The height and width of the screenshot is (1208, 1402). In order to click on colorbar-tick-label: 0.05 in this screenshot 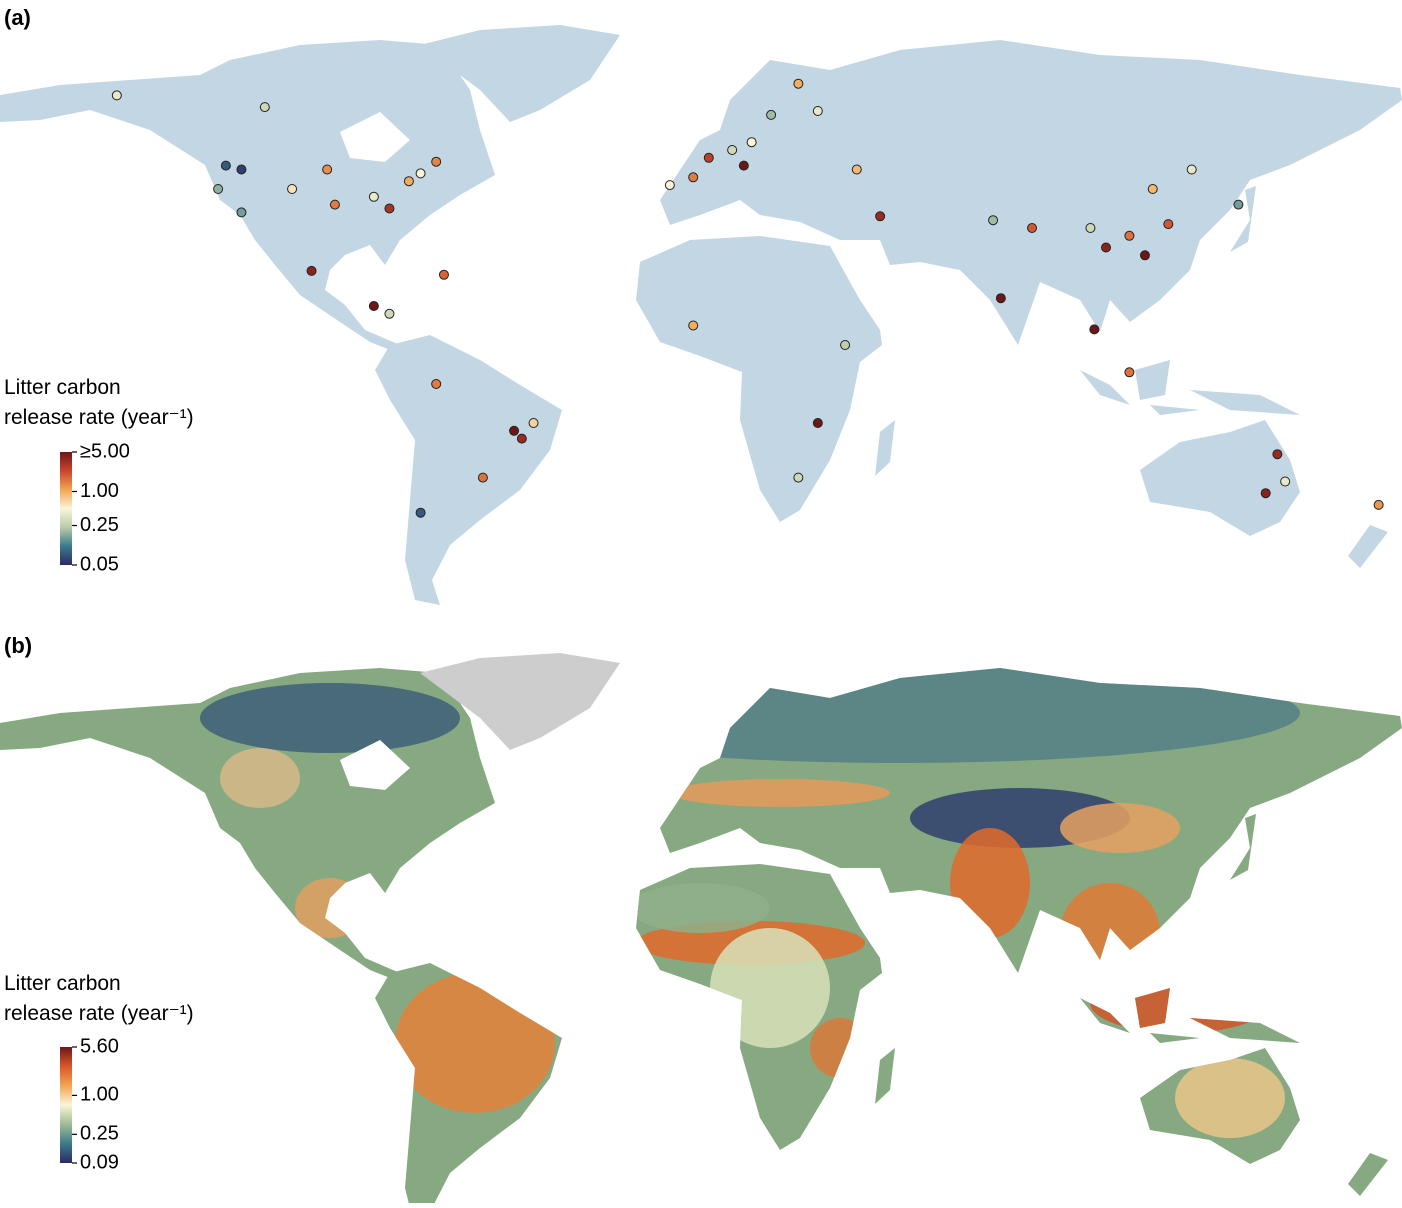, I will do `click(99, 564)`.